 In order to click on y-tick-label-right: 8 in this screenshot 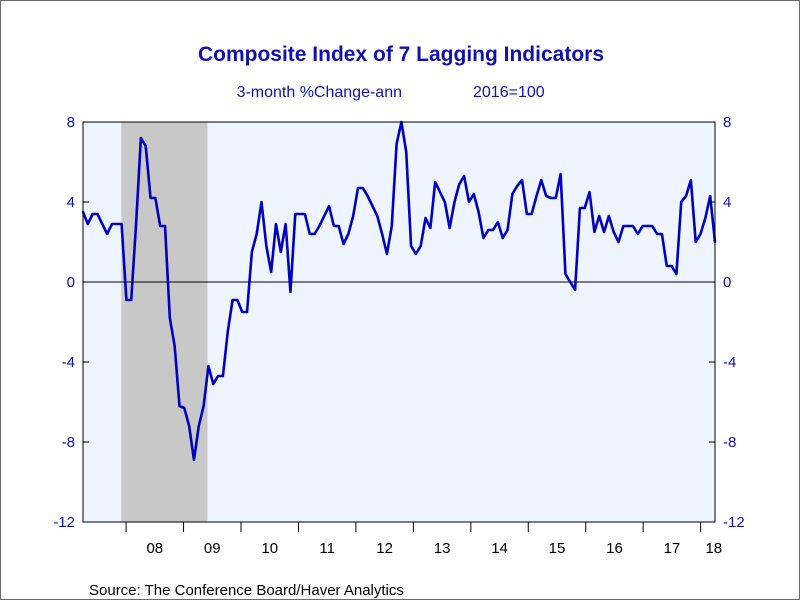, I will do `click(727, 122)`.